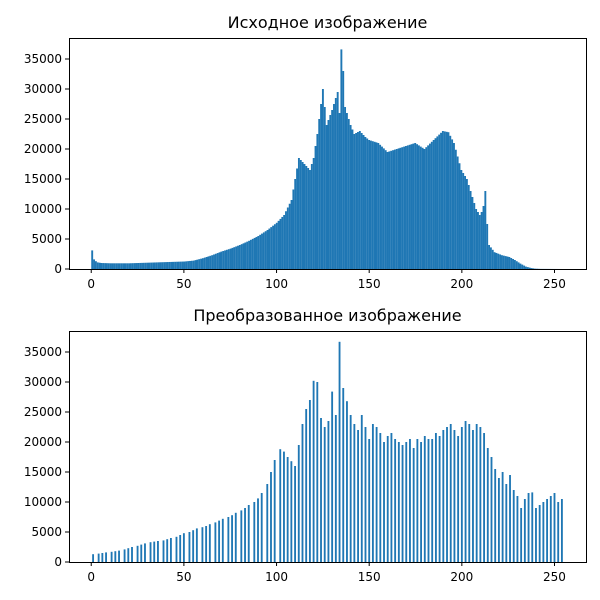  I want to click on x-tick-label: 100, so click(276, 284).